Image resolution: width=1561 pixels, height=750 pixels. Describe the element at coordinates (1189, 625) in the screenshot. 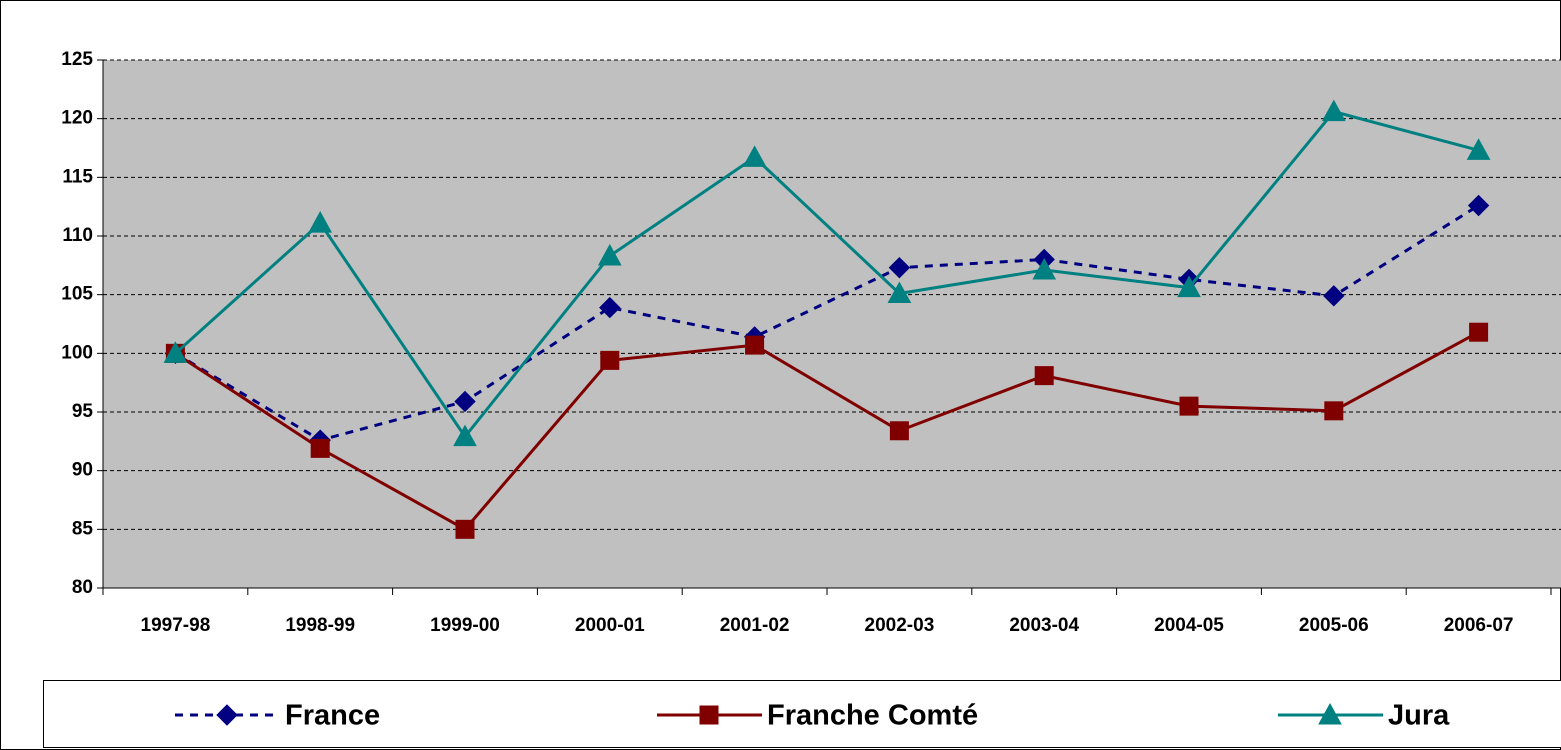

I see `x-tick-label: 2004-05` at that location.